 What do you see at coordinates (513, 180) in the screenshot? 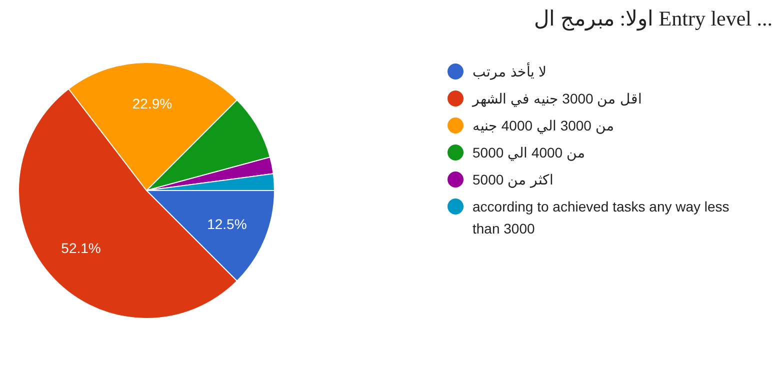
I see `legend-label: اكثر من 5000` at bounding box center [513, 180].